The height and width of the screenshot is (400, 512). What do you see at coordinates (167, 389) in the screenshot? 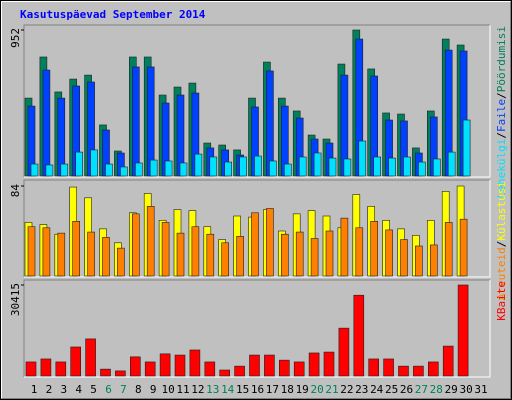
I see `x-tick-label: 10` at bounding box center [167, 389].